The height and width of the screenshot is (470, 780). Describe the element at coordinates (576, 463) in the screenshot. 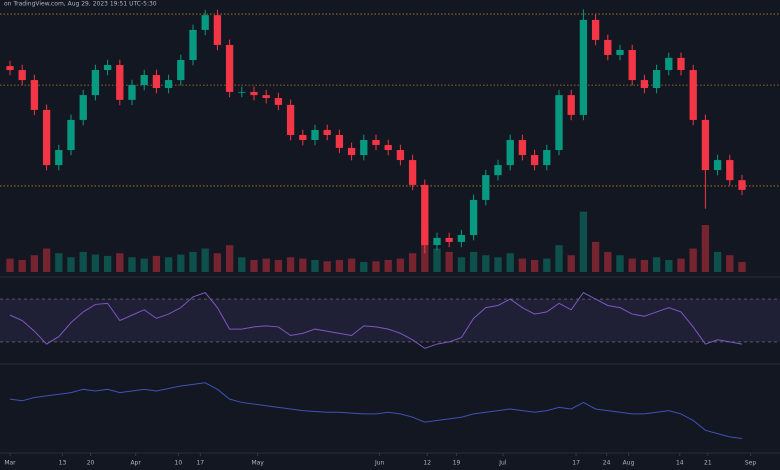

I see `x-tick-label: 17` at that location.